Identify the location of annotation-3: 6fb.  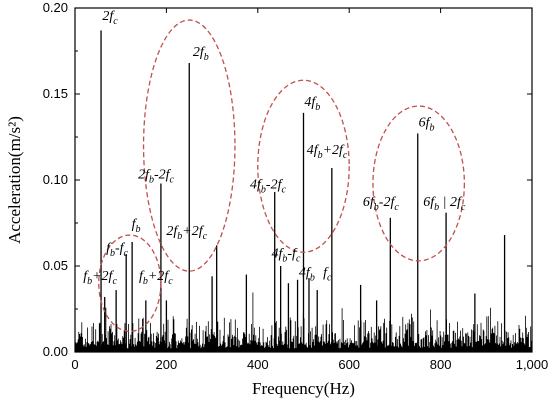
(427, 125).